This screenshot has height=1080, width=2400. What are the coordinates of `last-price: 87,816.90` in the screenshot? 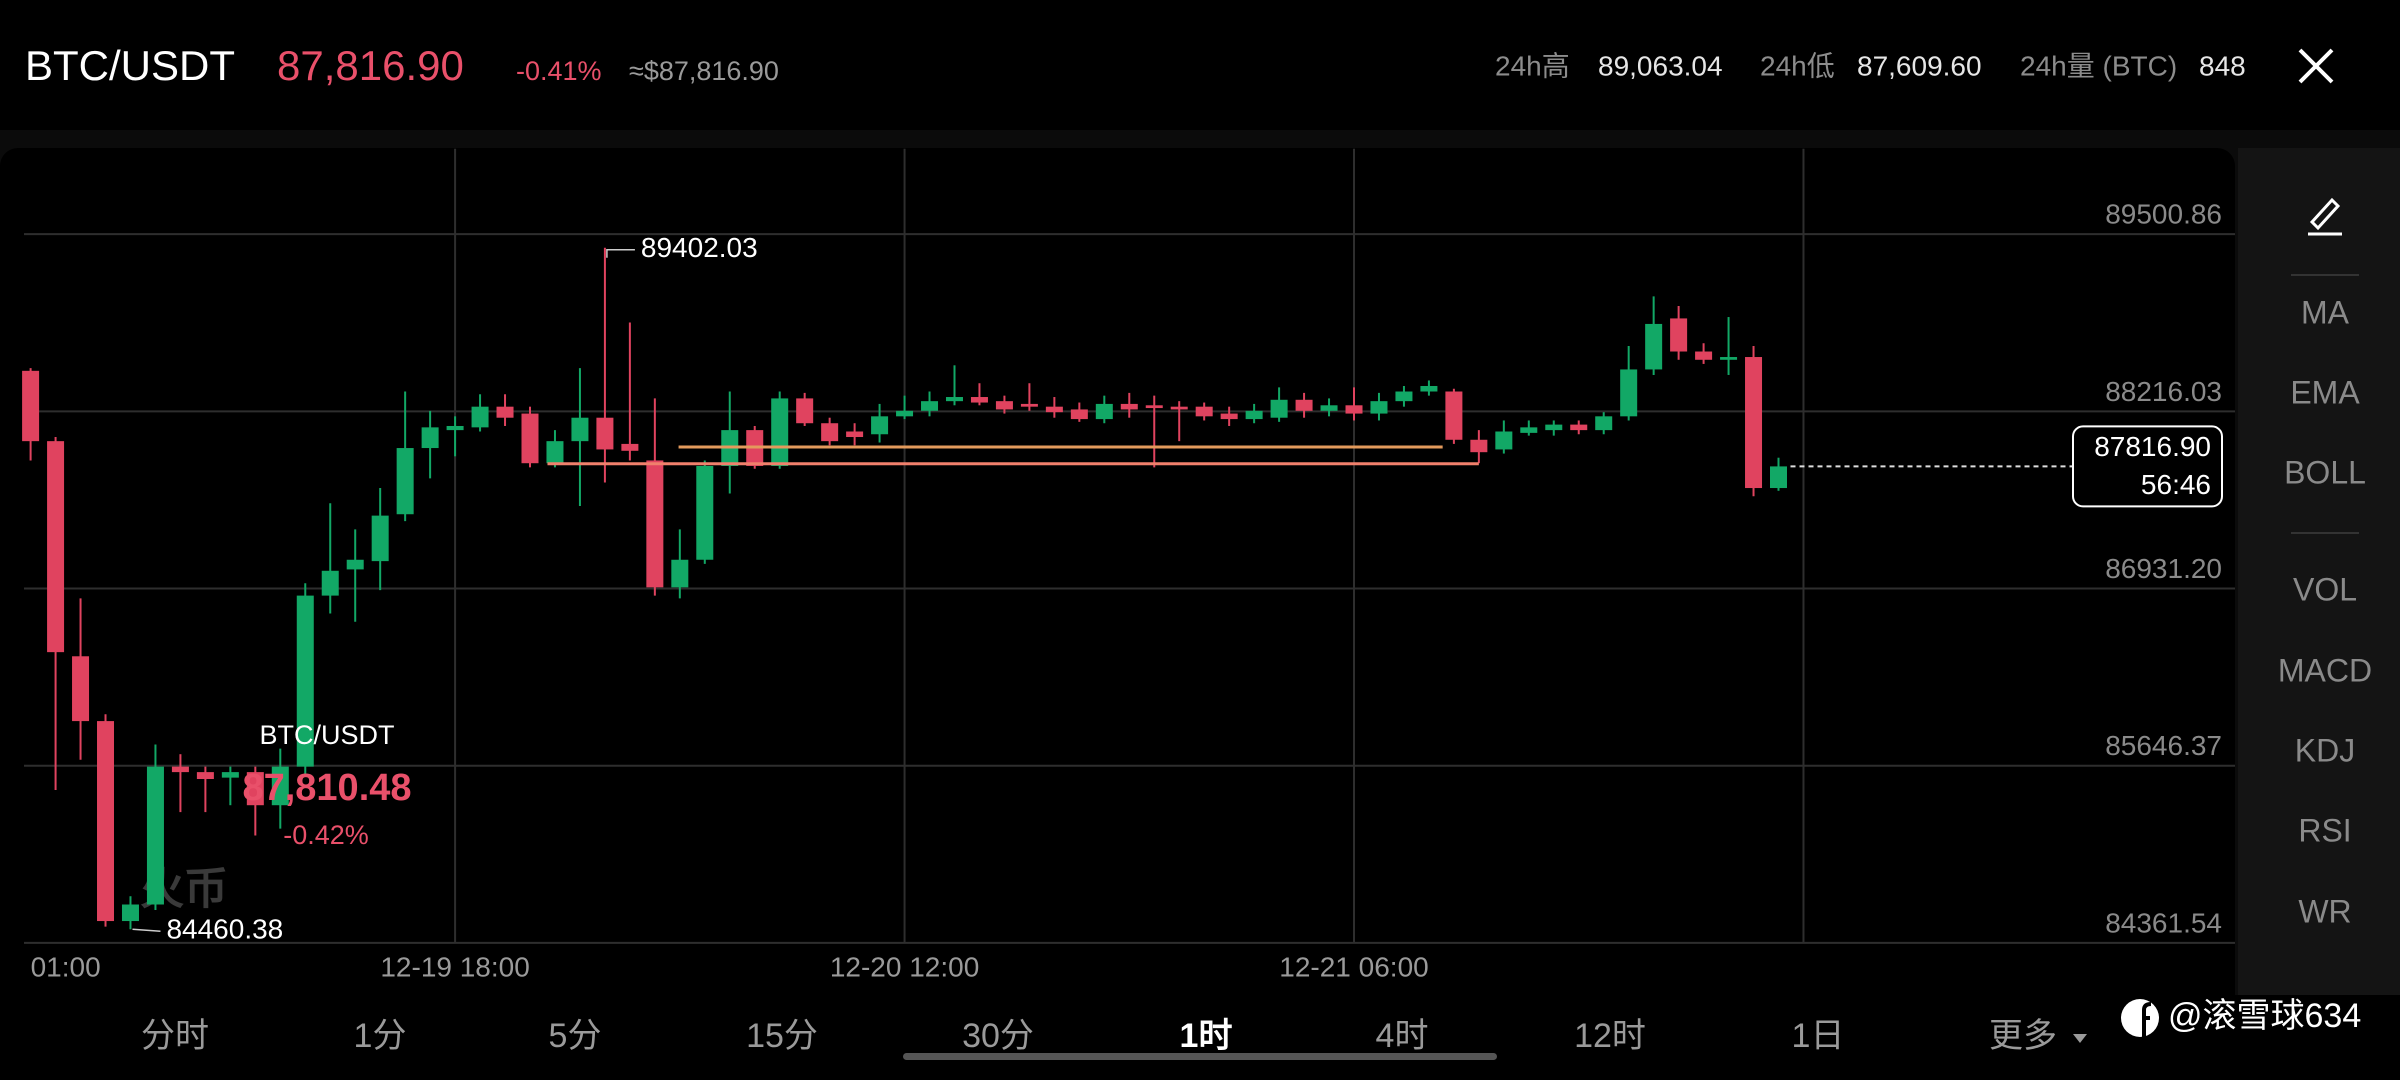 It's located at (370, 65).